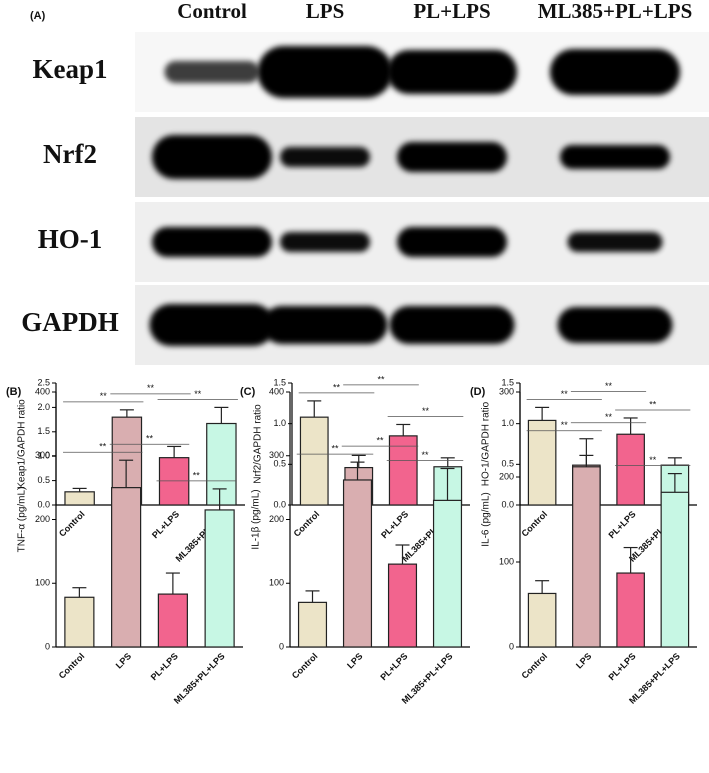  What do you see at coordinates (43, 407) in the screenshot?
I see `y-tick-label: 2.0` at bounding box center [43, 407].